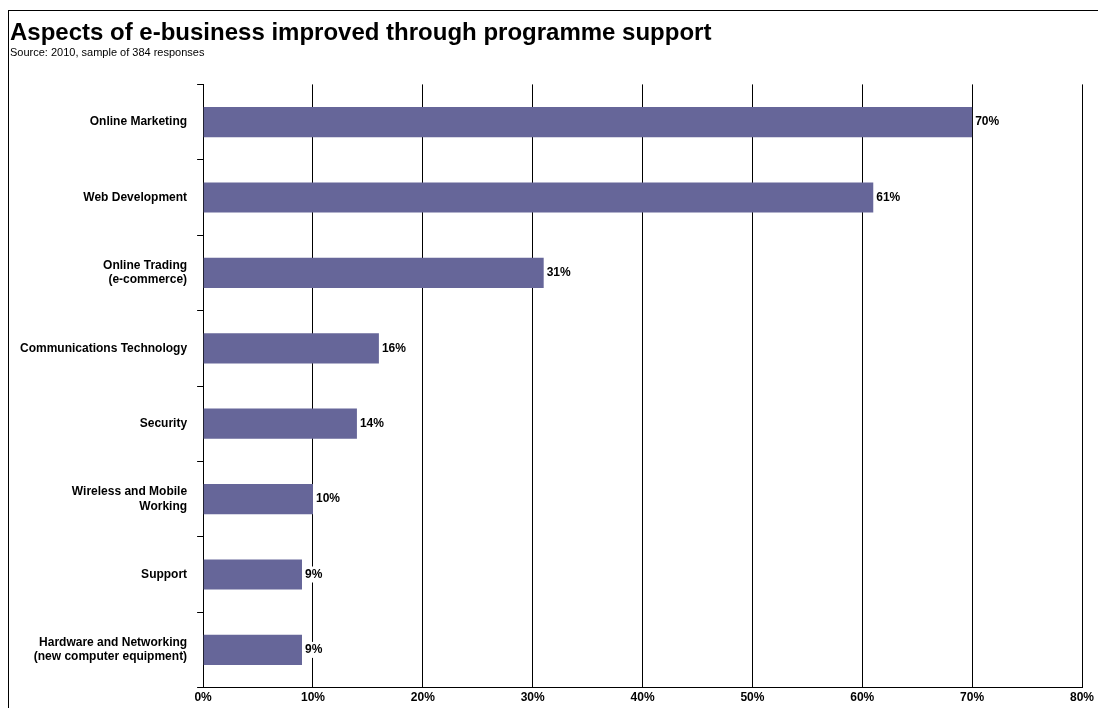  Describe the element at coordinates (203, 697) in the screenshot. I see `x-tick-label: 0%` at that location.